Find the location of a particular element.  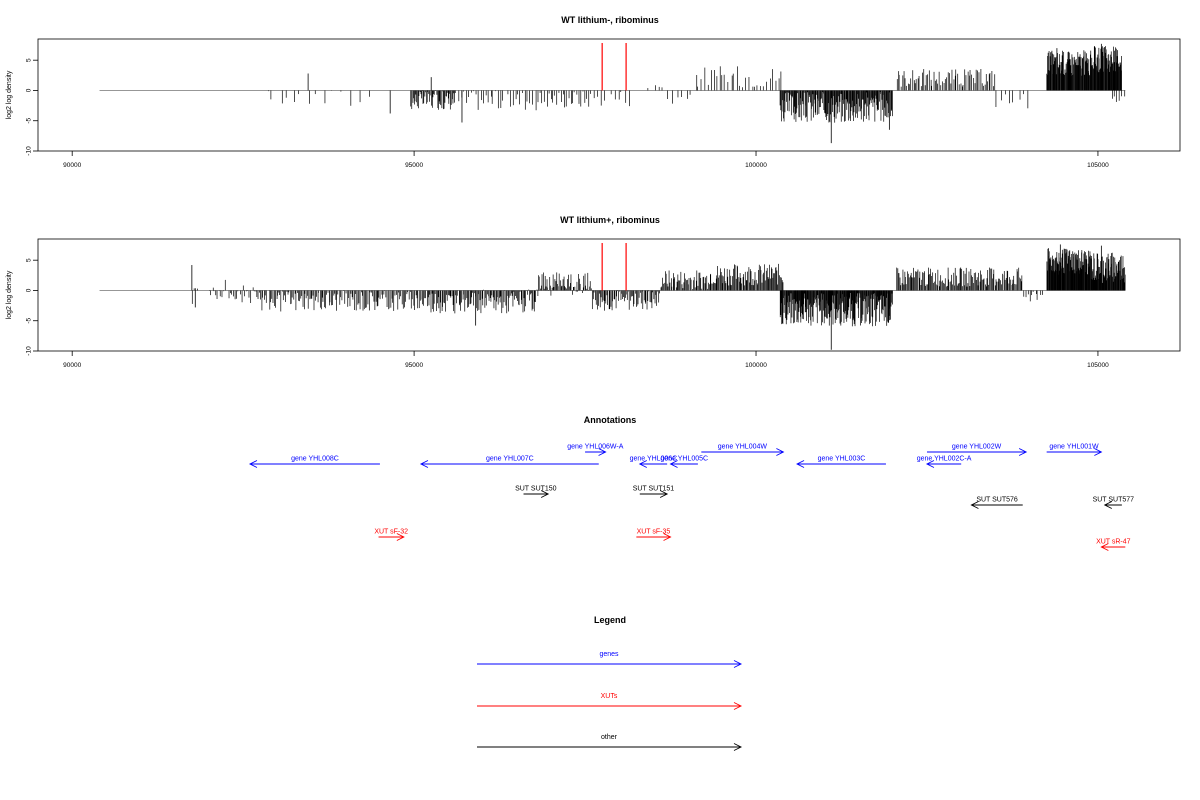

panel-1-ylabel: log2 log density is located at coordinates (9, 94).